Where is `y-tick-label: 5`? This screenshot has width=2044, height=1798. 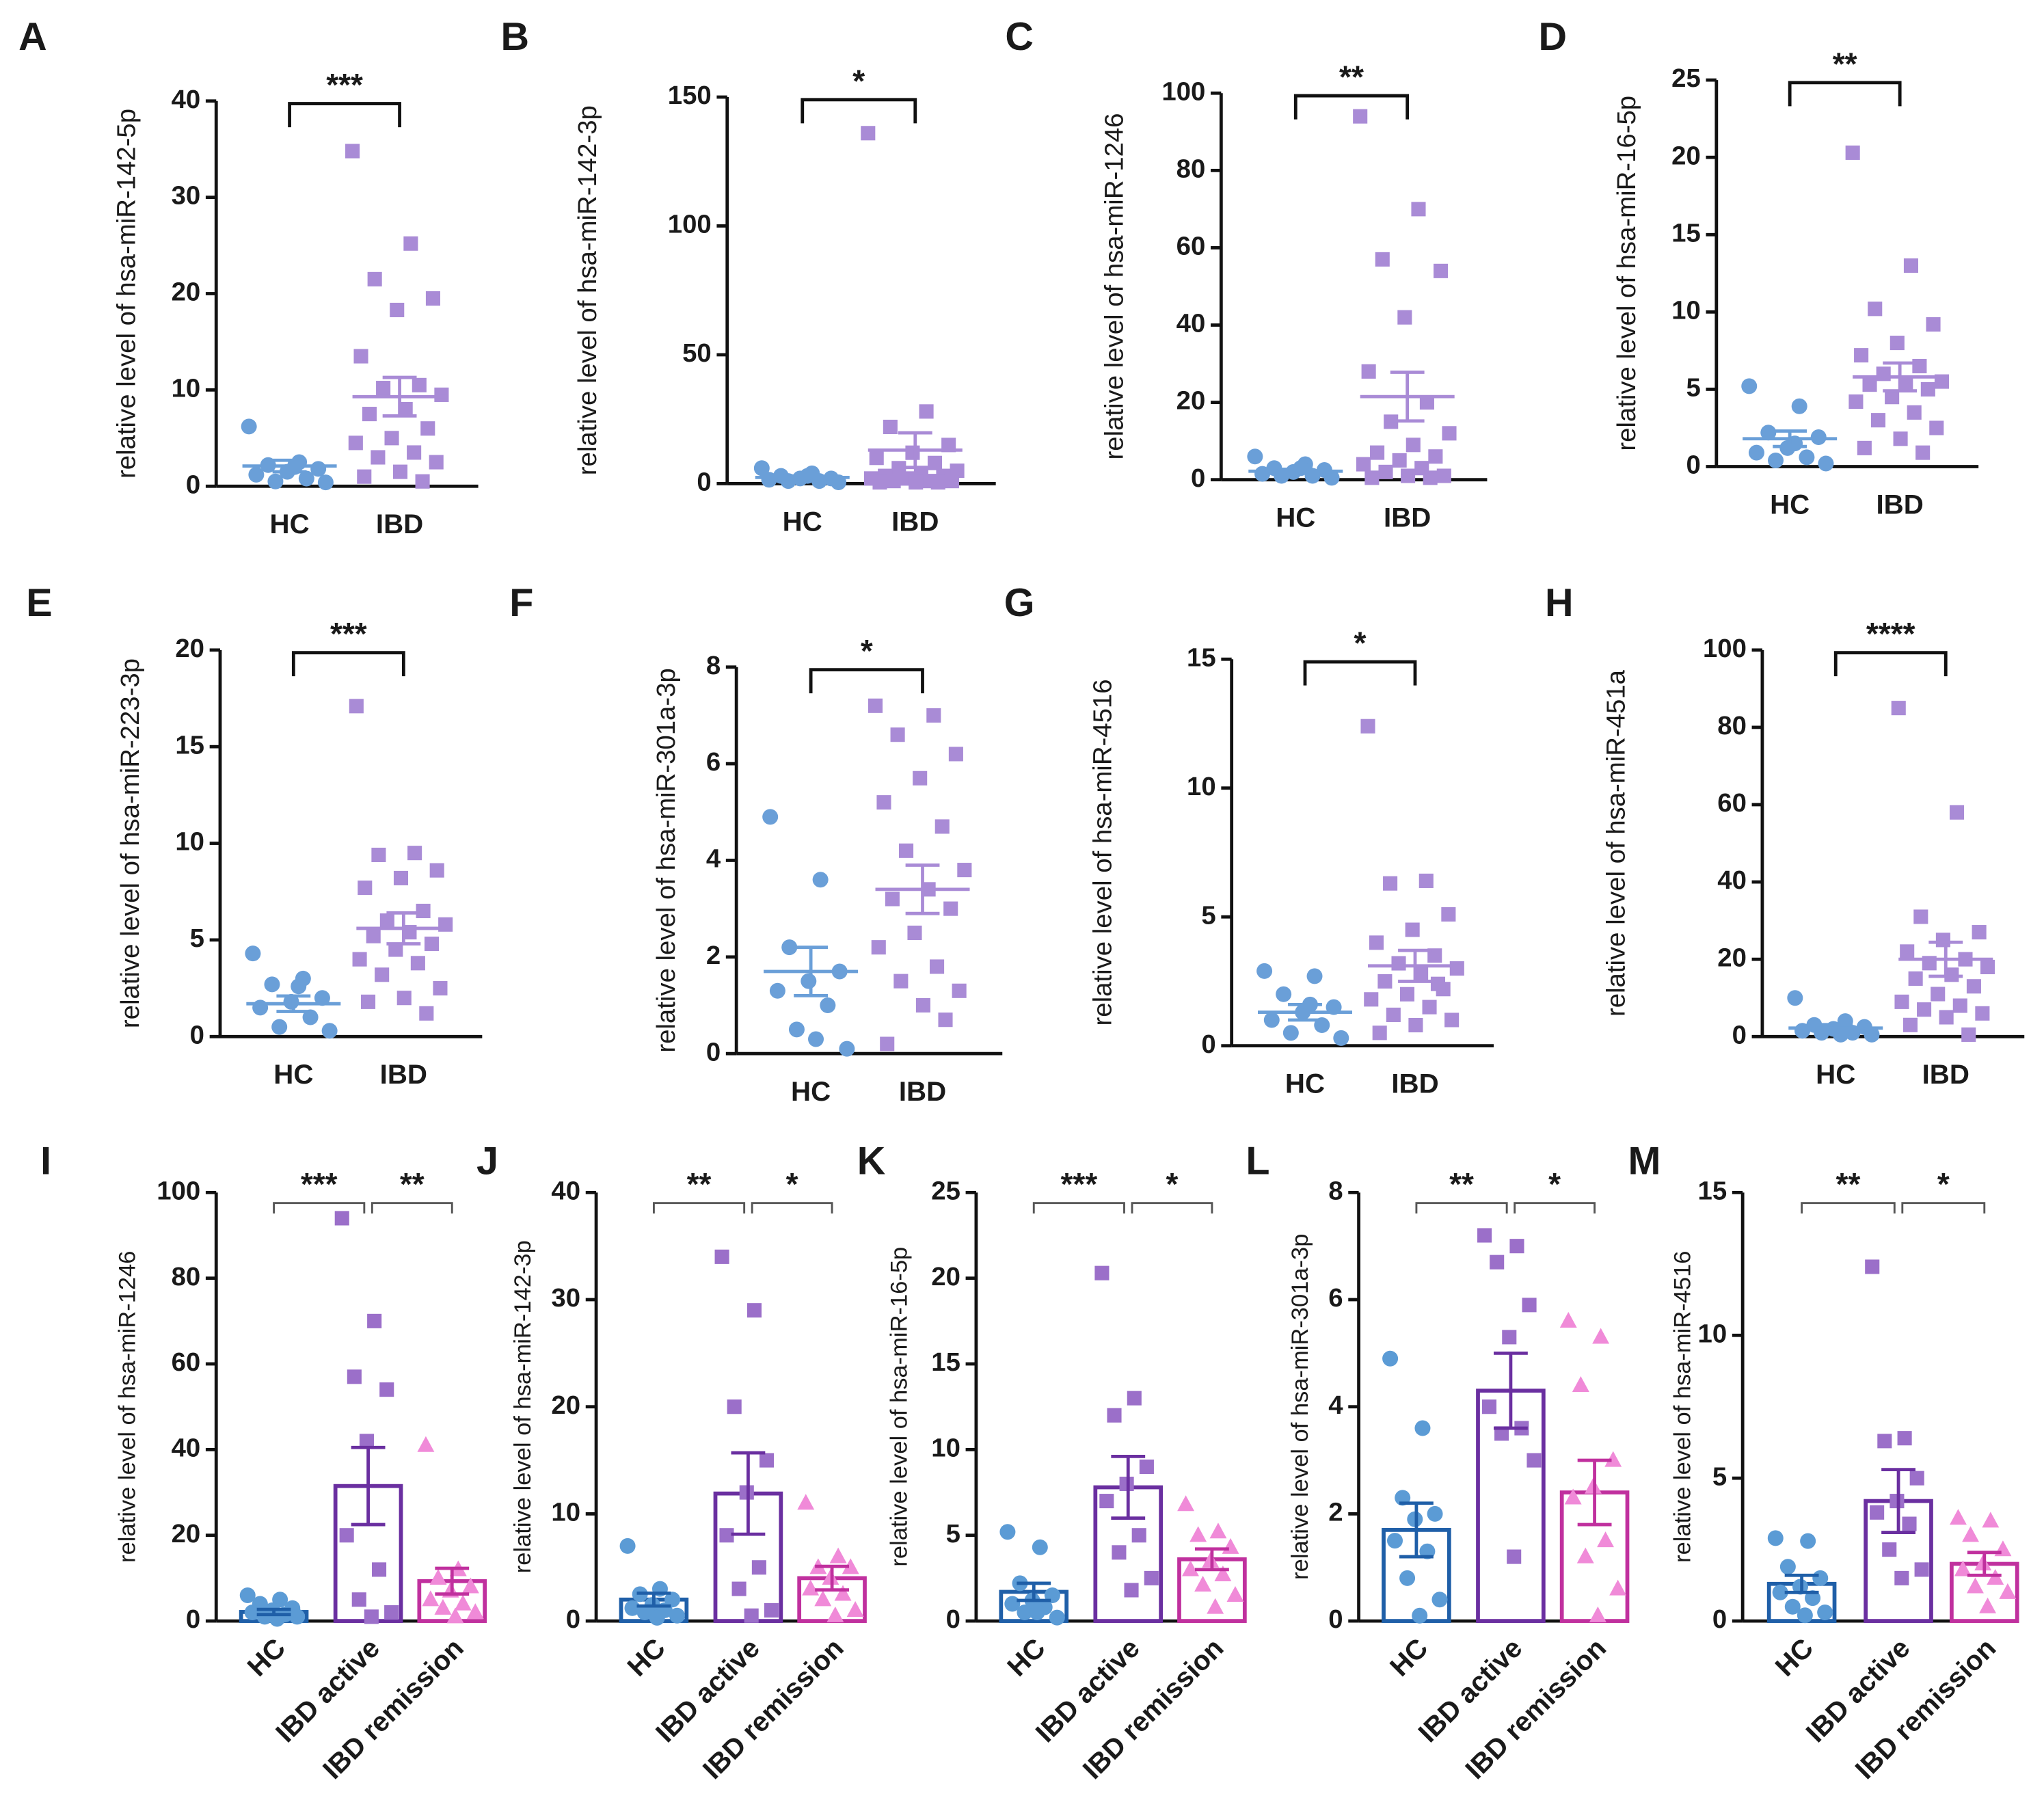
y-tick-label: 5 is located at coordinates (1208, 915).